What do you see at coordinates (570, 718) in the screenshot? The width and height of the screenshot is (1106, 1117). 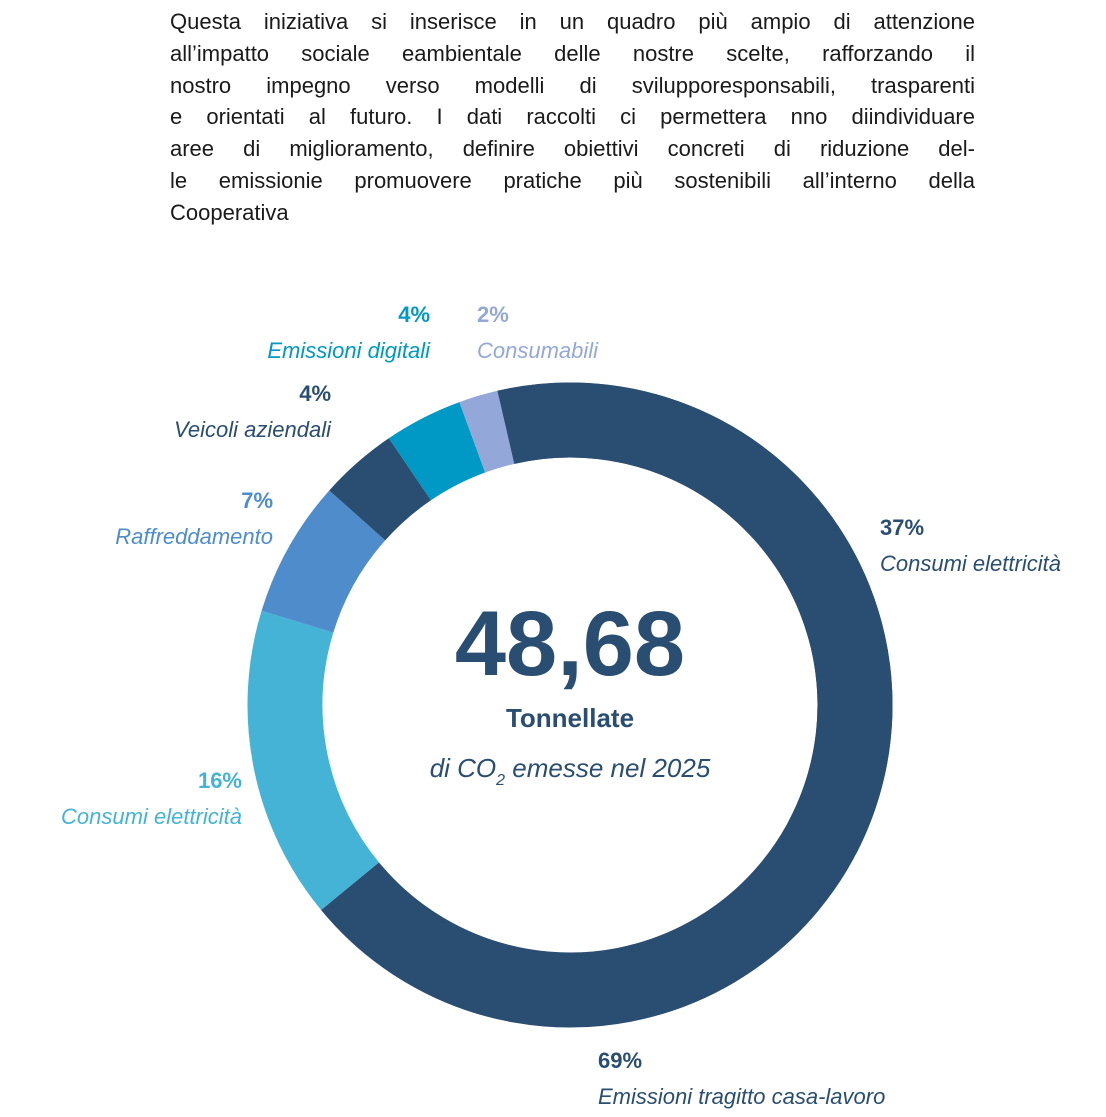 I see `center-label: Tonnellate` at bounding box center [570, 718].